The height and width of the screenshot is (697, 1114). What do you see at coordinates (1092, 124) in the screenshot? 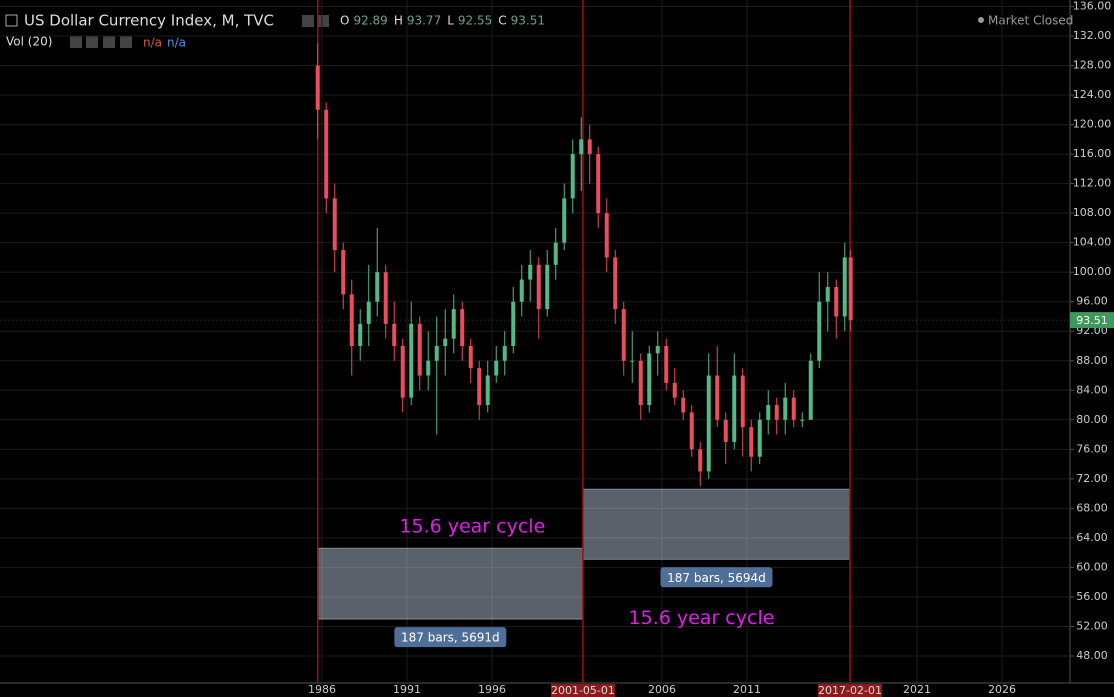
I see `y-tick-label: 120.00` at bounding box center [1092, 124].